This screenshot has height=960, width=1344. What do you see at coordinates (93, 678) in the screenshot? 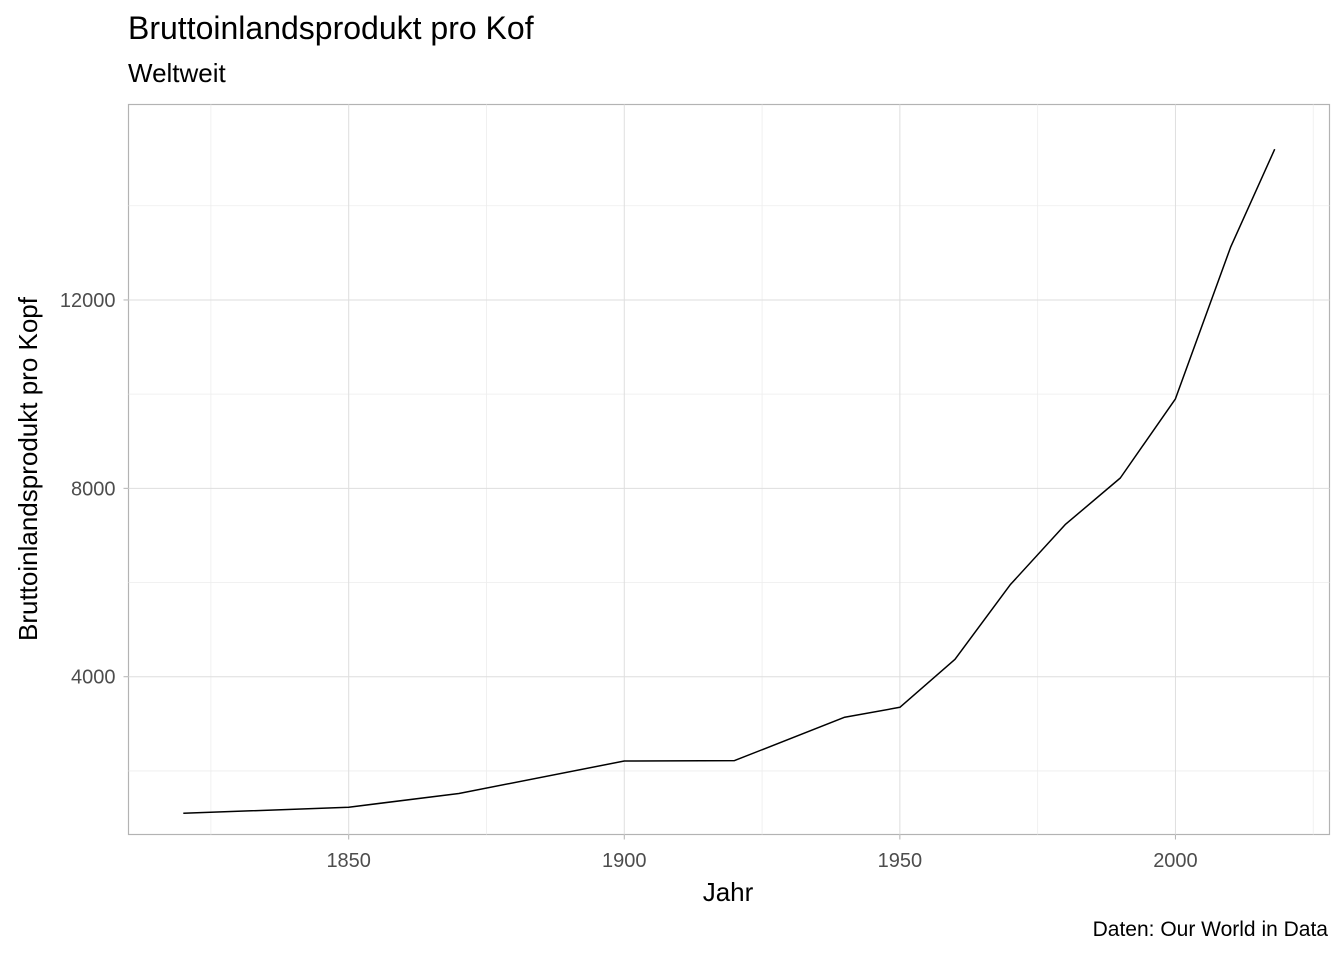
I see `y-tick-label: 4000` at bounding box center [93, 678].